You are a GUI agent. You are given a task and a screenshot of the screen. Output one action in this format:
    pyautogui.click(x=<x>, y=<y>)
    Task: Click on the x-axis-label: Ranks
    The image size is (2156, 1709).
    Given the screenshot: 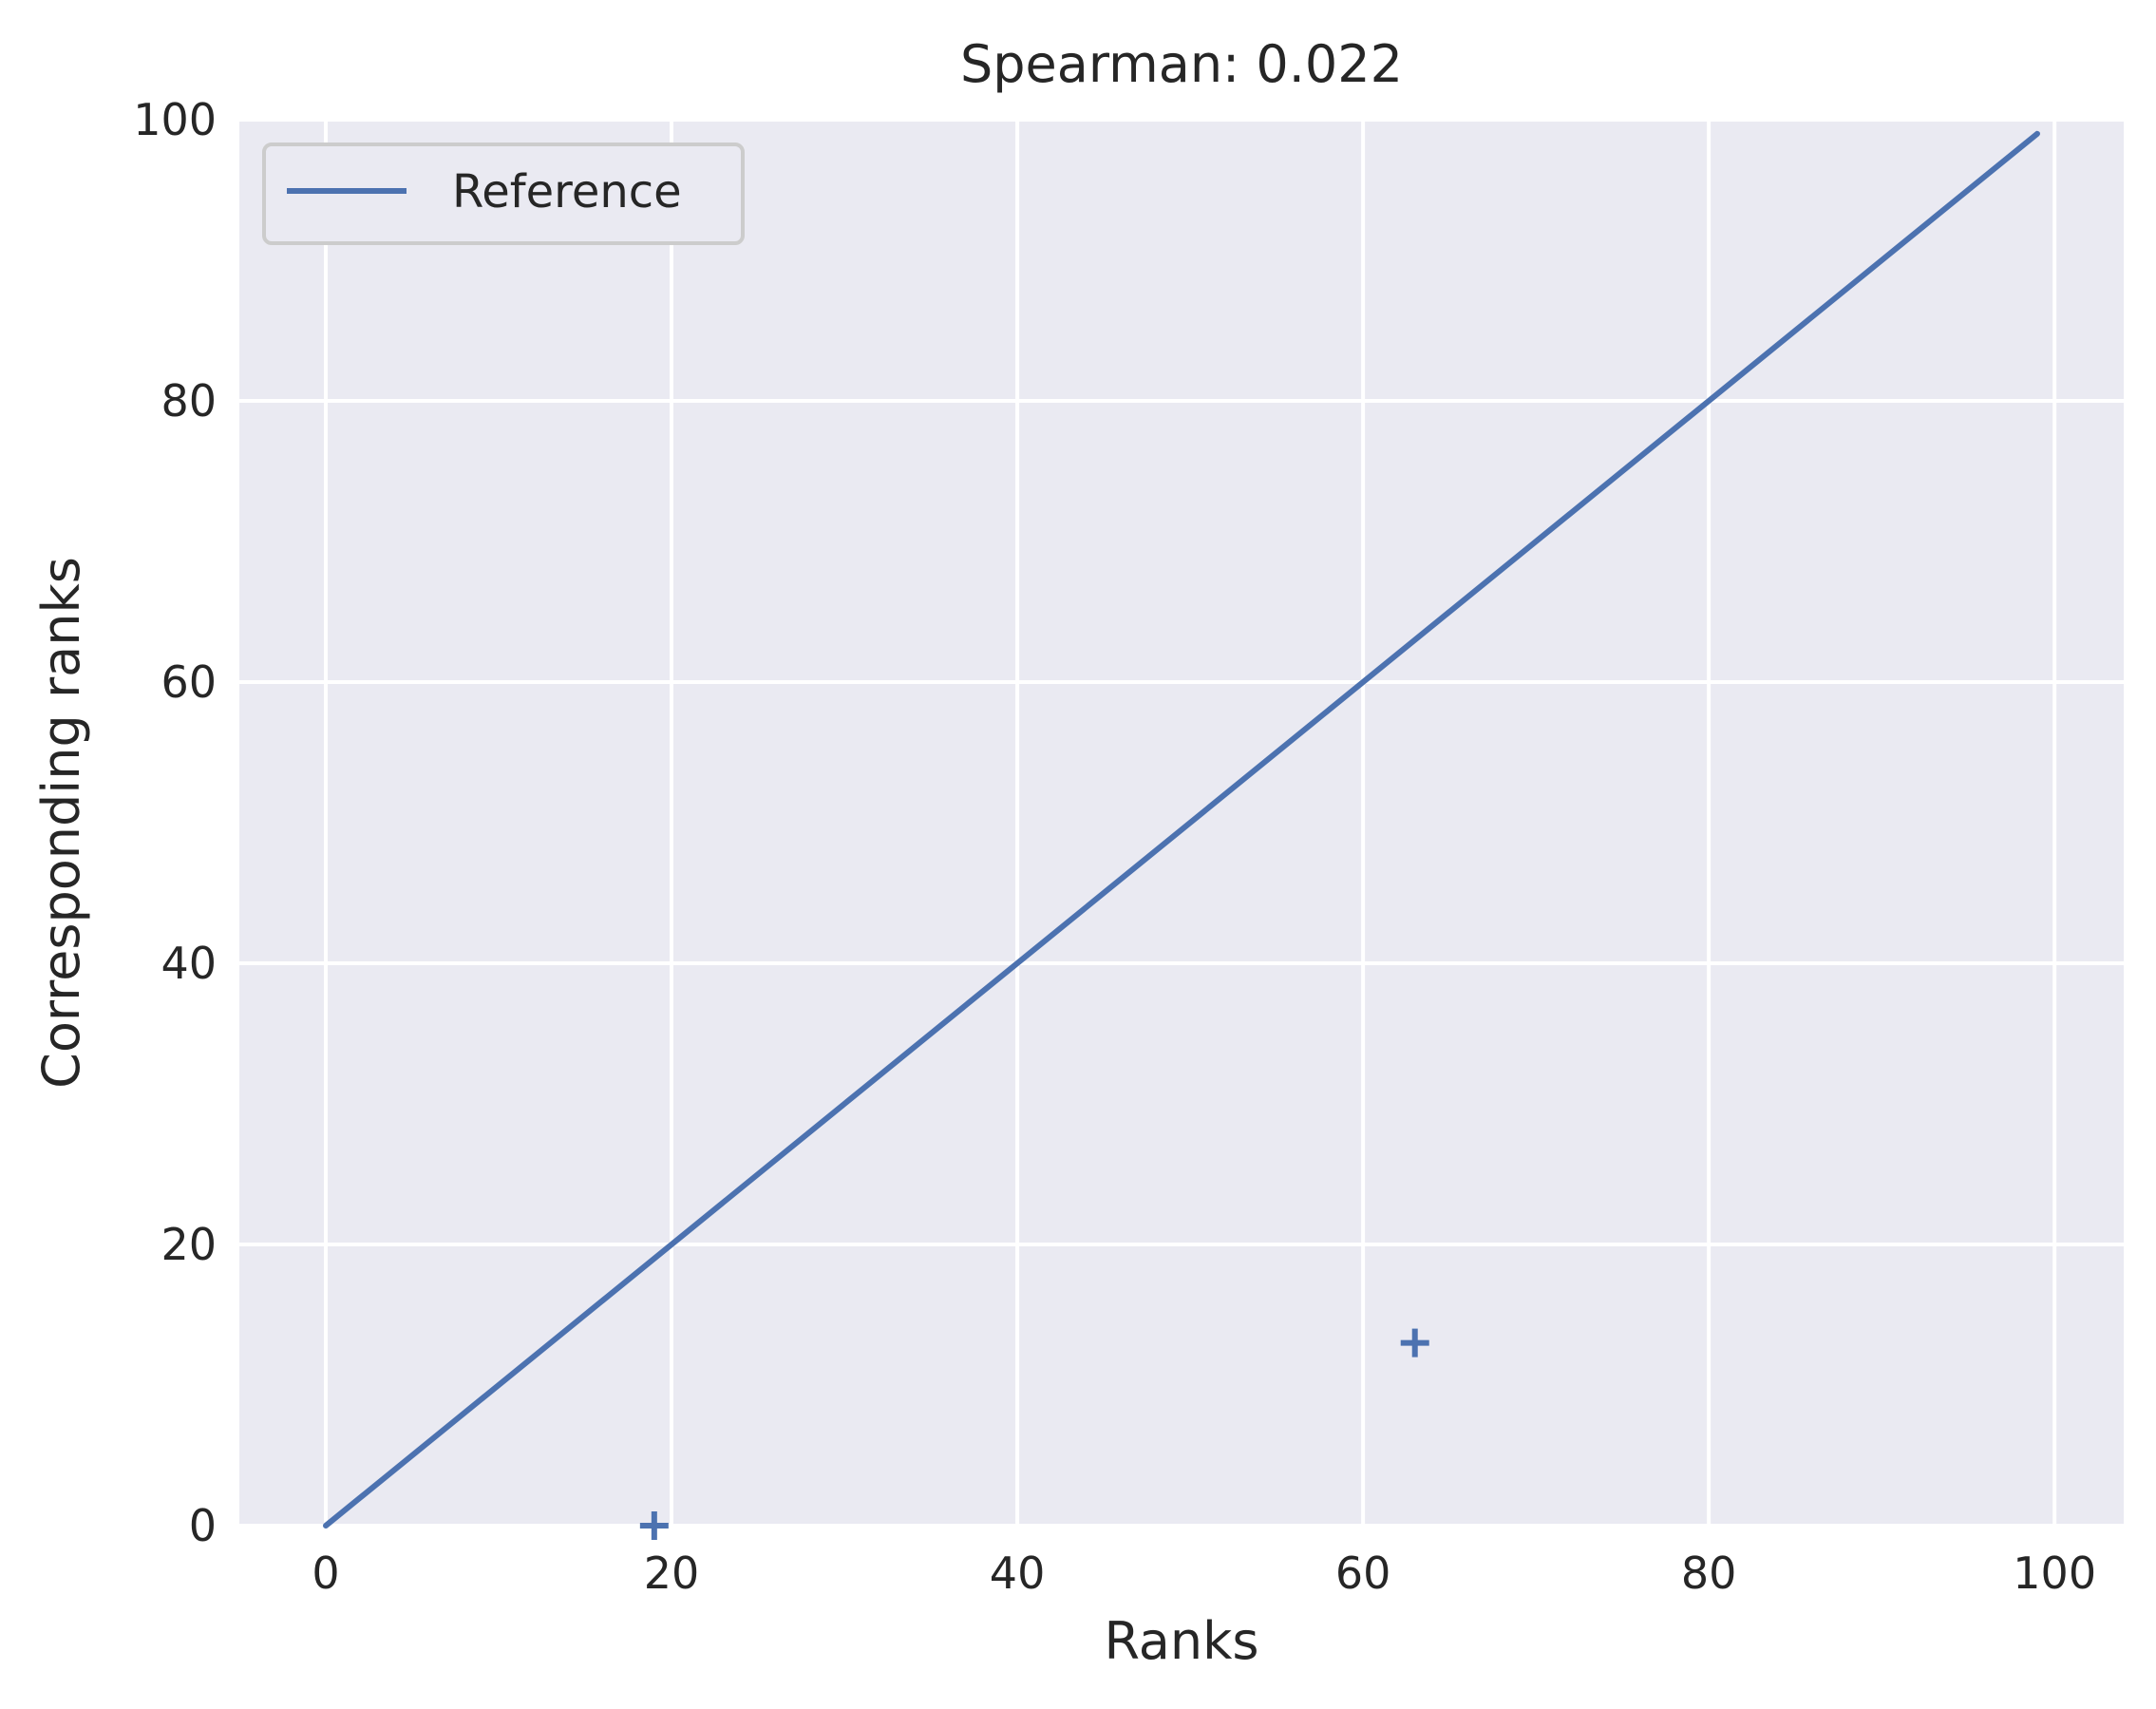 What is the action you would take?
    pyautogui.click(x=1181, y=1641)
    